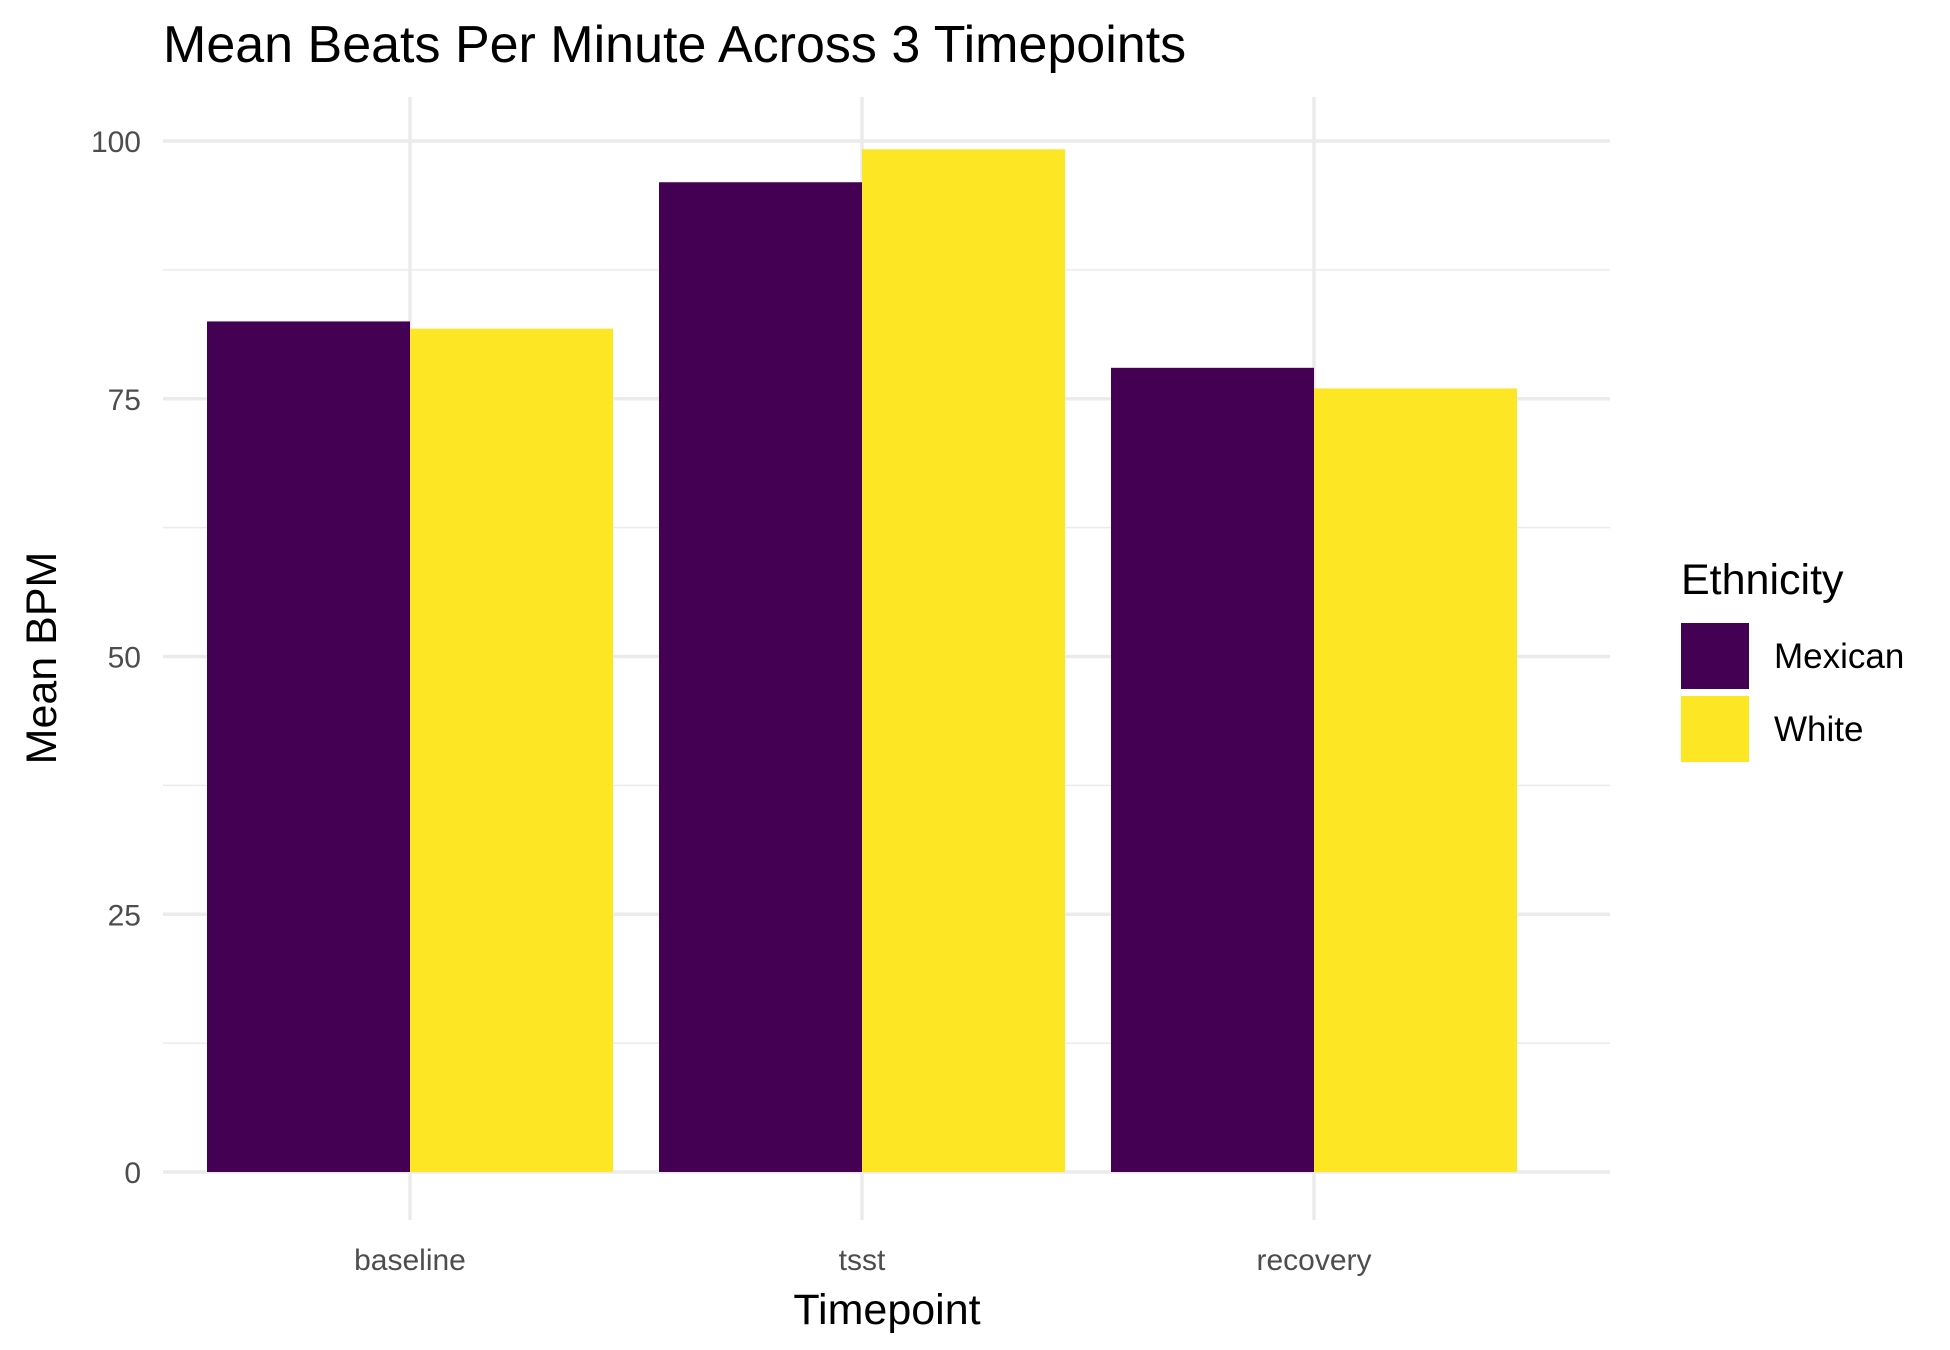  Describe the element at coordinates (1715, 729) in the screenshot. I see `legend-key-white` at that location.